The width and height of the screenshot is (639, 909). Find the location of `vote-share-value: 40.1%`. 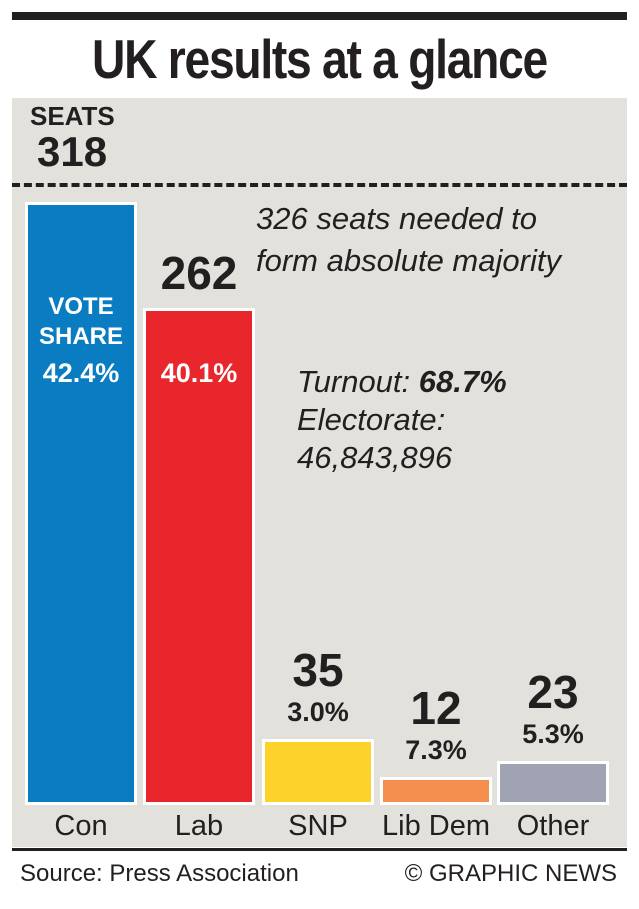

vote-share-value: 40.1% is located at coordinates (199, 373).